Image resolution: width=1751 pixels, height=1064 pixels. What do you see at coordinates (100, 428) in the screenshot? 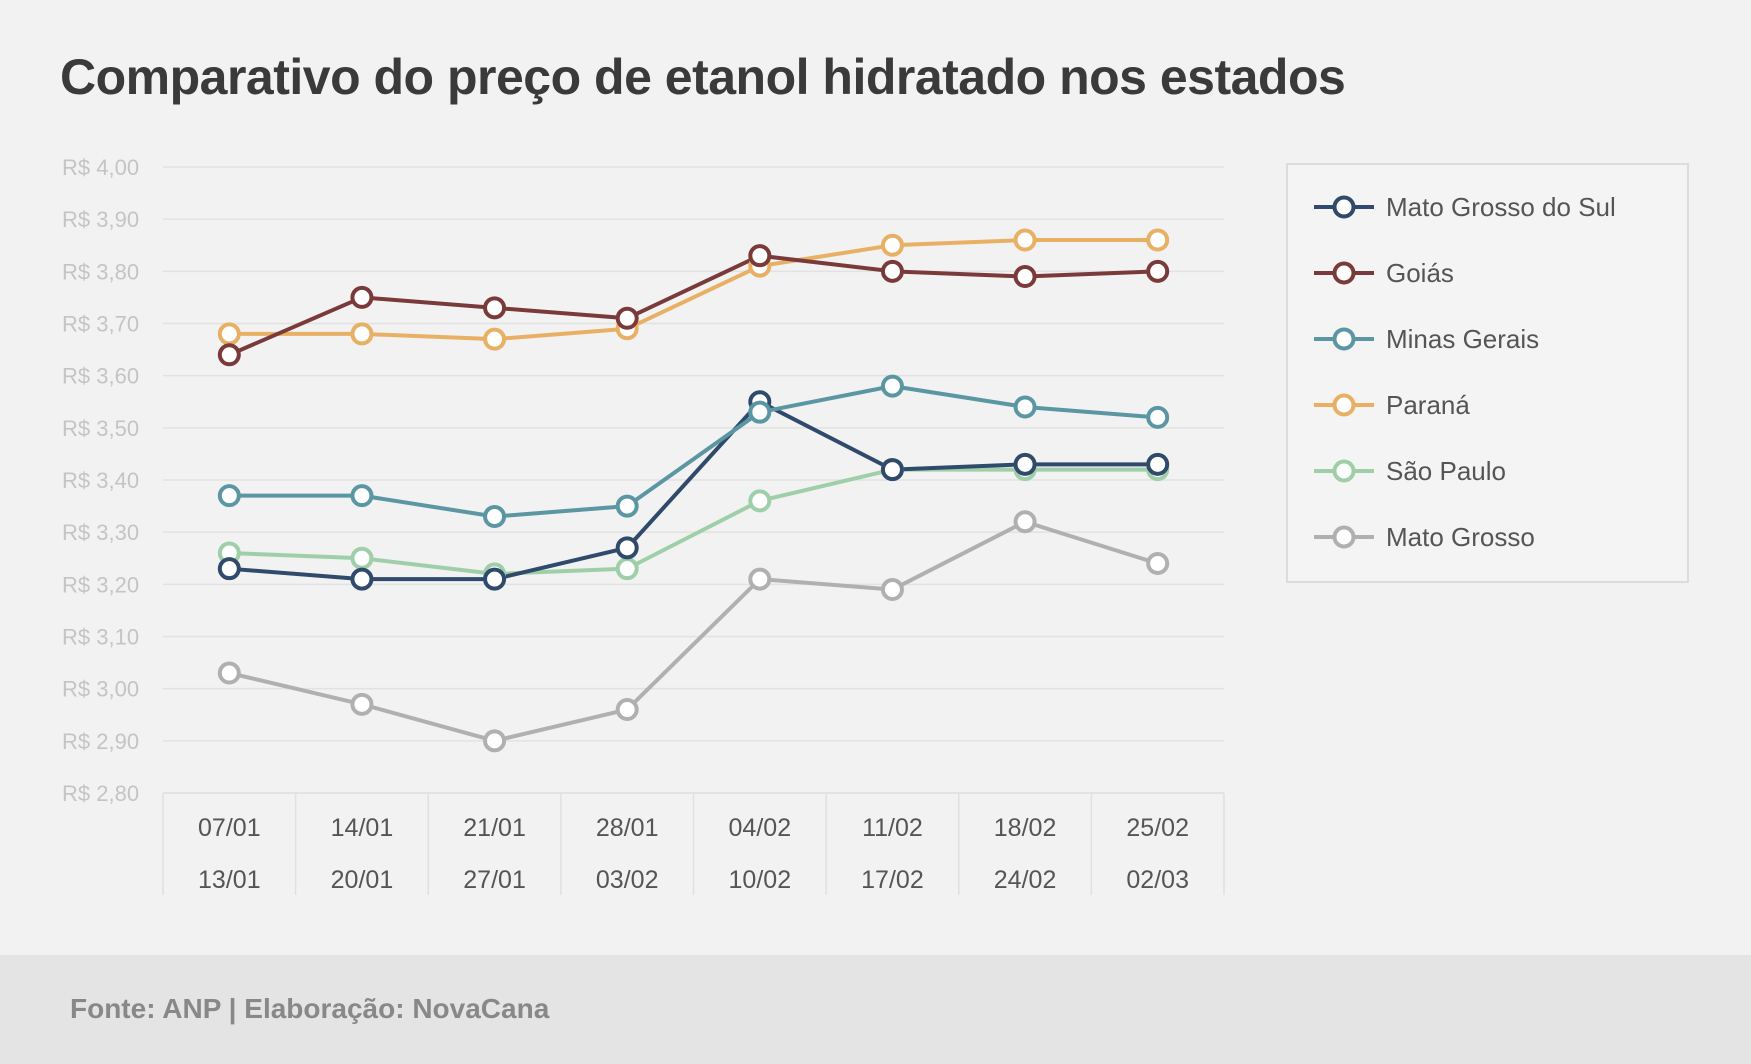
I see `y-tick-label: R$ 3,50` at bounding box center [100, 428].